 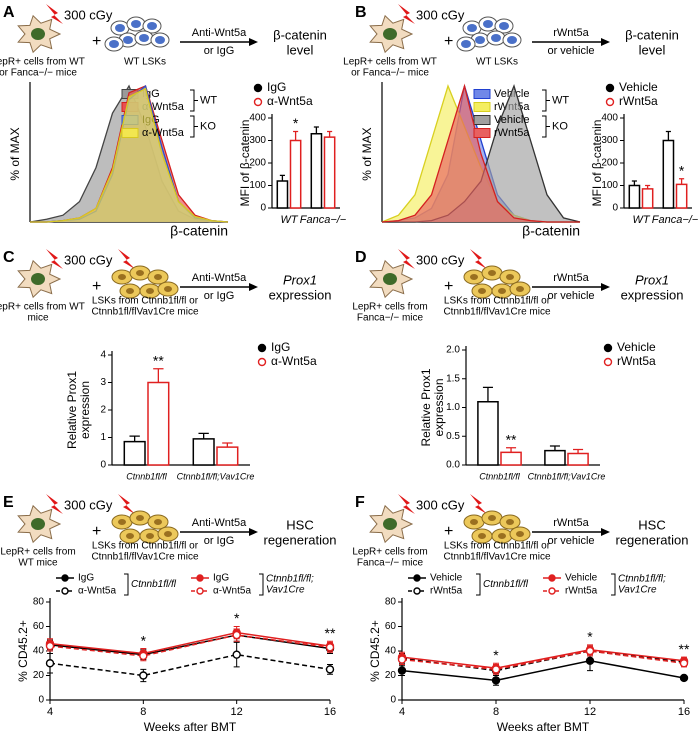 What do you see at coordinates (609, 185) in the screenshot?
I see `y-tick-label: 100` at bounding box center [609, 185].